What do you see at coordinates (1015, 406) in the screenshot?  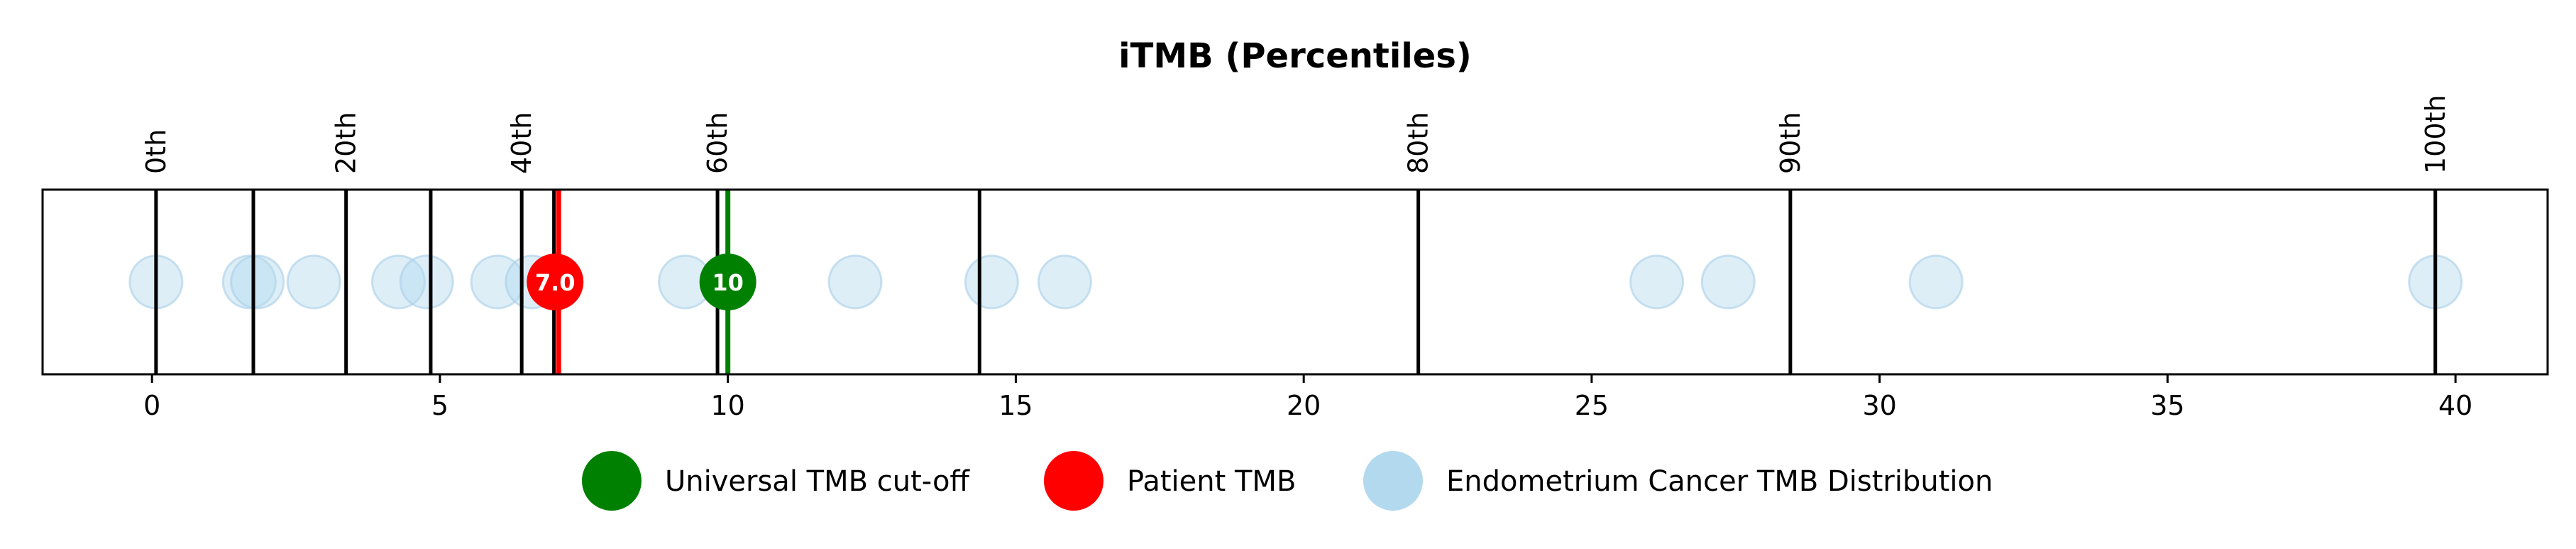 I see `x-tick-label: 15` at bounding box center [1015, 406].